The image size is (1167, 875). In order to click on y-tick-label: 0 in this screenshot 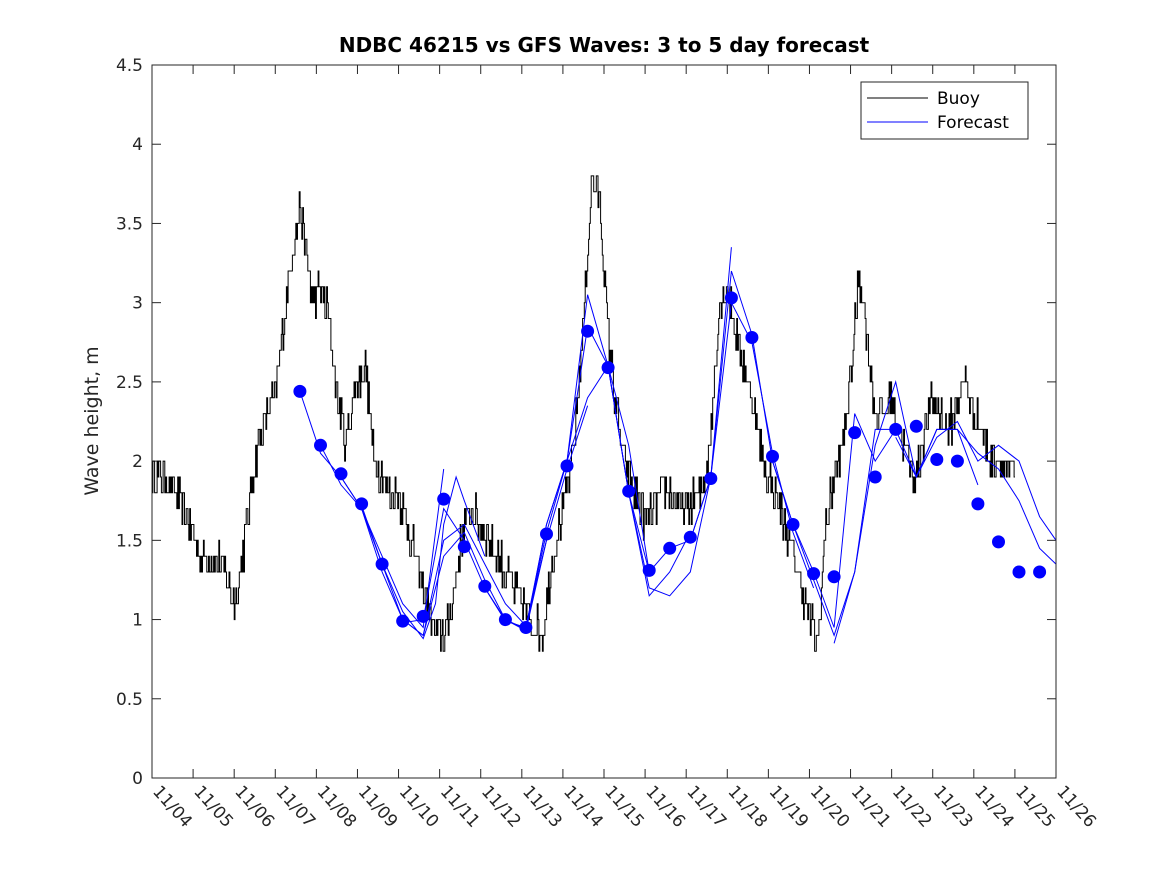, I will do `click(137, 779)`.